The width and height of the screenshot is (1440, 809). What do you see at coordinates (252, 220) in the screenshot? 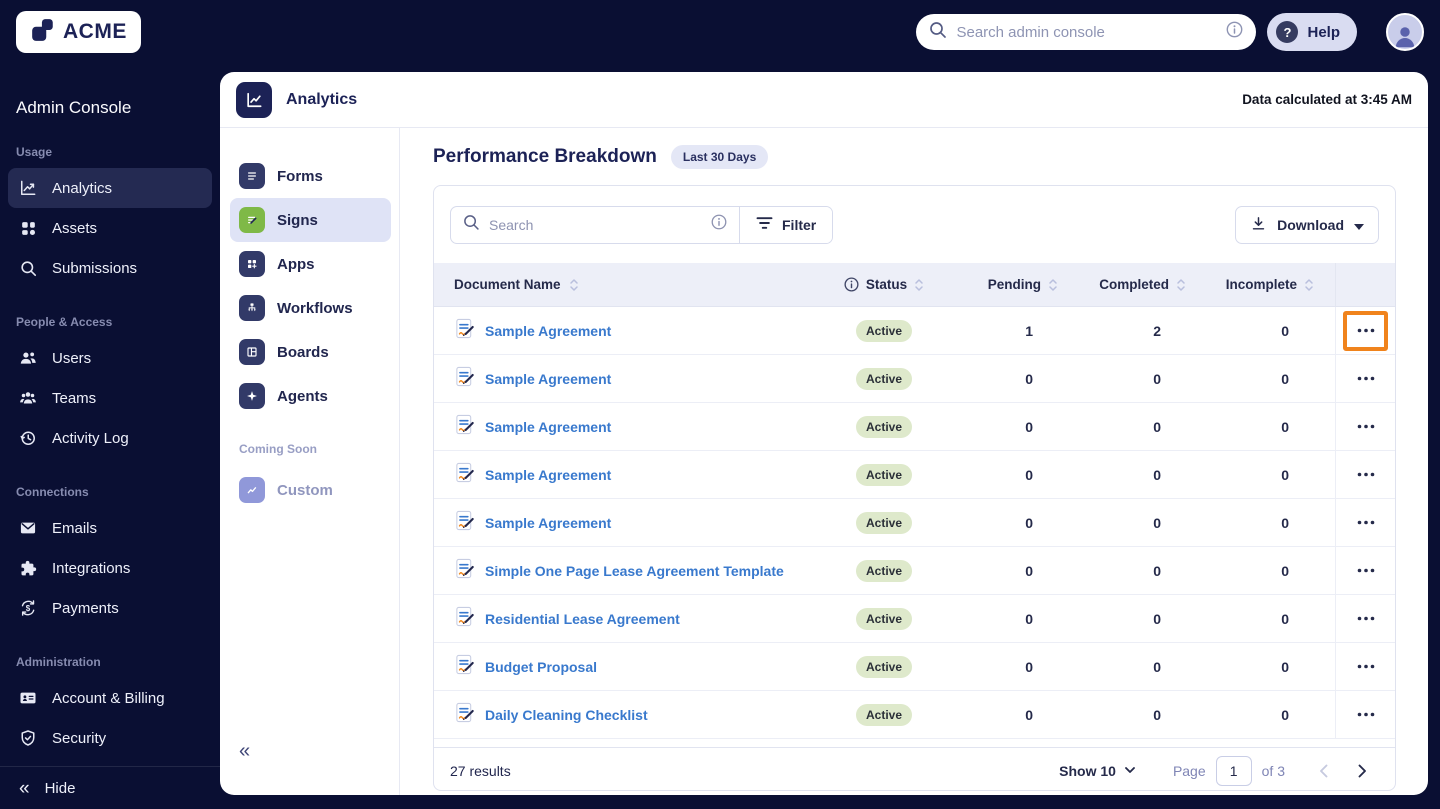
I see `signs-icon` at bounding box center [252, 220].